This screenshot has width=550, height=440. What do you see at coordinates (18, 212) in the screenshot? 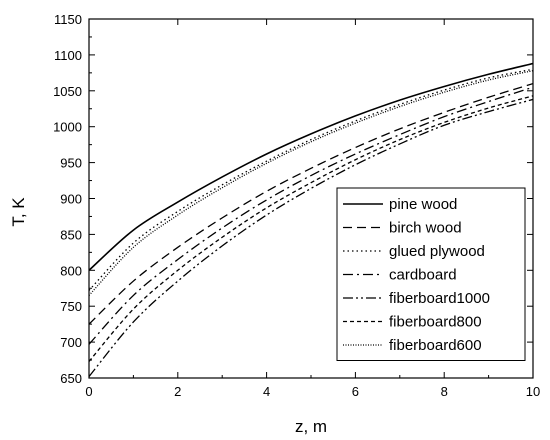
I see `y-axis-label: T, K` at bounding box center [18, 212].